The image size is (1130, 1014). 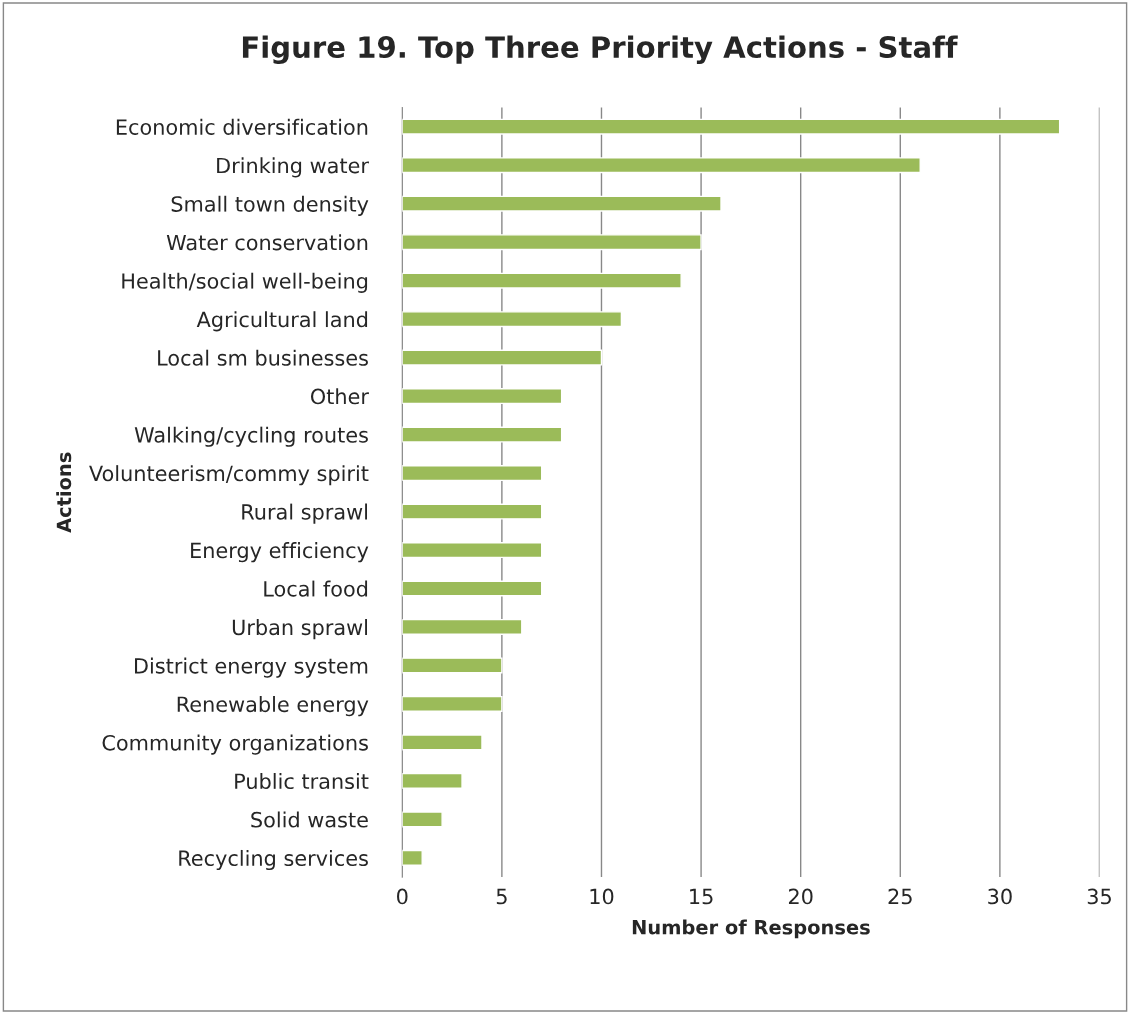 What do you see at coordinates (302, 781) in the screenshot?
I see `y-tick-label: Public transit` at bounding box center [302, 781].